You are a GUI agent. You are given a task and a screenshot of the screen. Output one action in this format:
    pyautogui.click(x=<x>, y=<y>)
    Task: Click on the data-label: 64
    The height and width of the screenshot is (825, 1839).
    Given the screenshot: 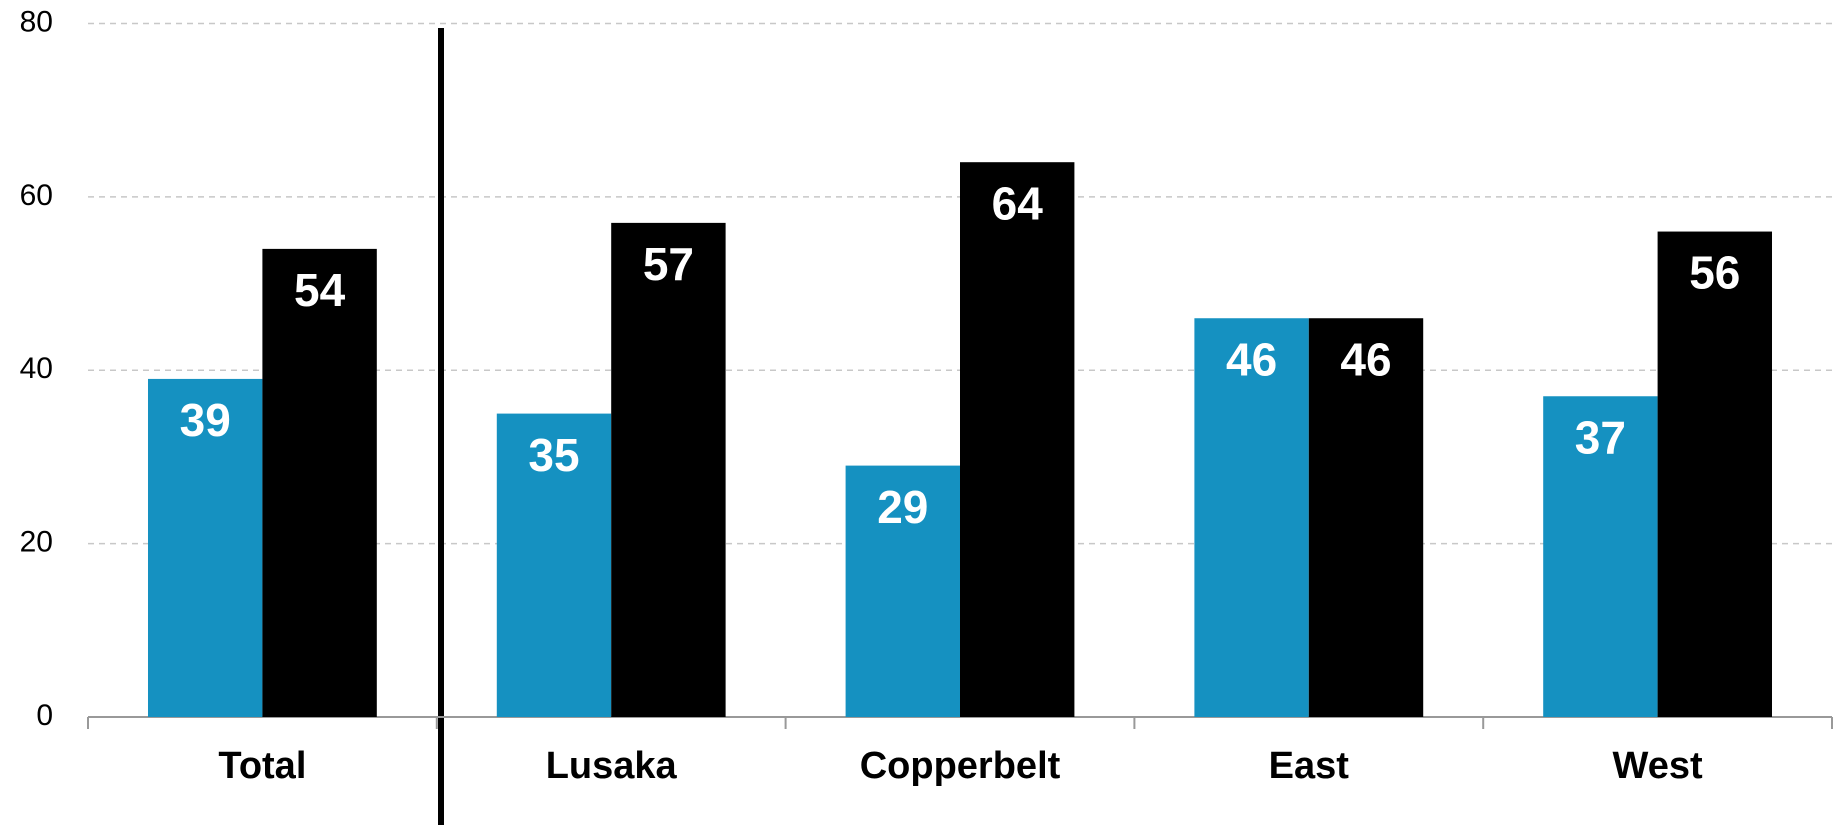 What is the action you would take?
    pyautogui.click(x=1018, y=203)
    